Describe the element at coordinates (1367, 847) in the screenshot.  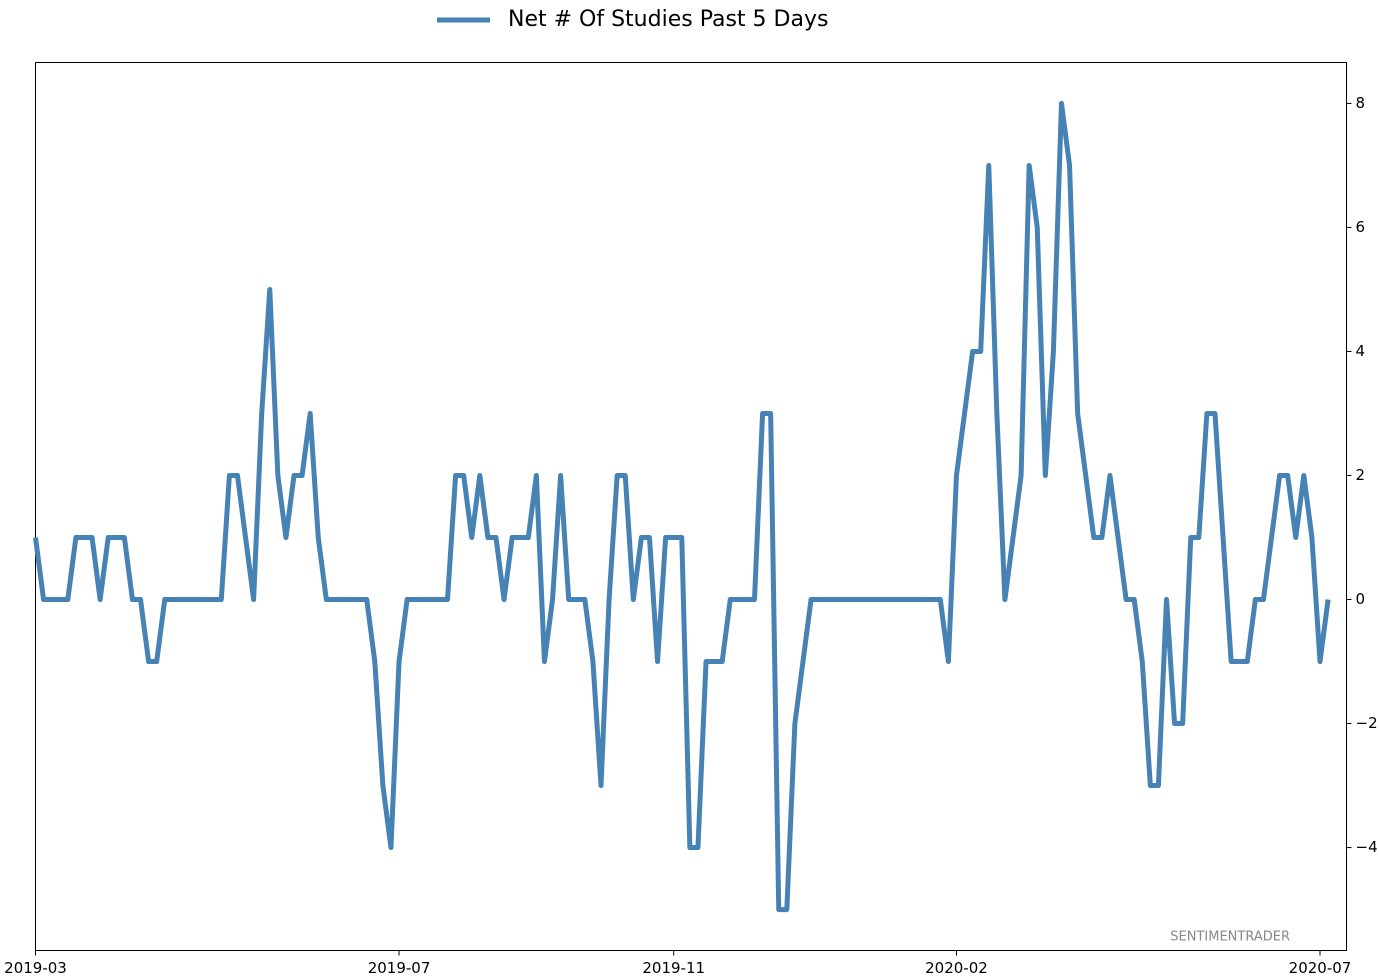
I see `y-tick-label: −4` at that location.